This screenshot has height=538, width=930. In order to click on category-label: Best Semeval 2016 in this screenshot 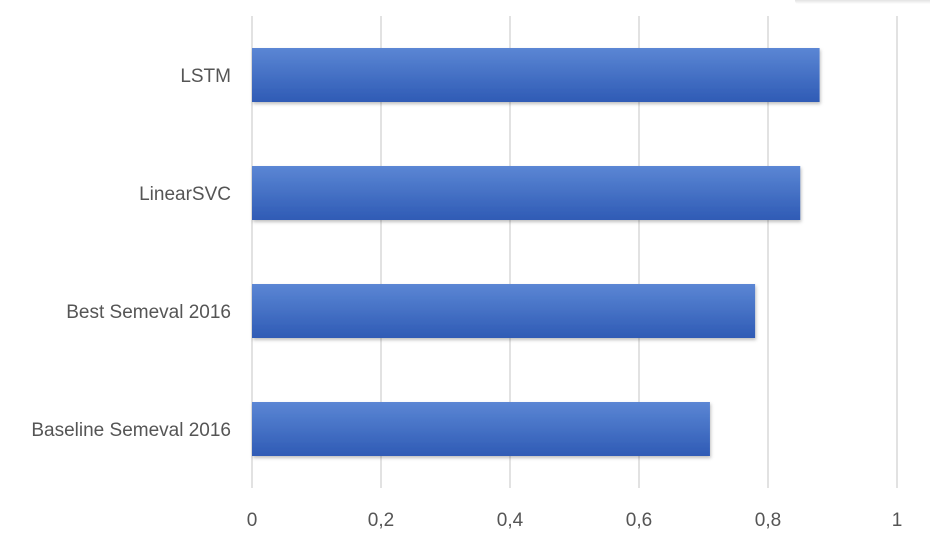, I will do `click(148, 312)`.